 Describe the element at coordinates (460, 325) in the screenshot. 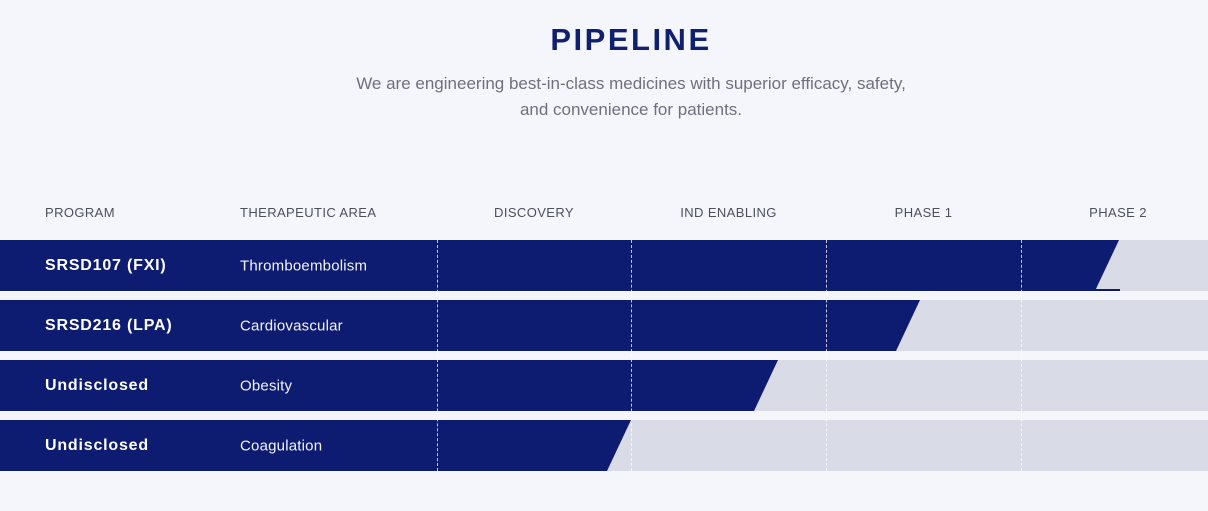

I see `progress-bar: SRSD216 (LPA) Cardiovascular` at that location.